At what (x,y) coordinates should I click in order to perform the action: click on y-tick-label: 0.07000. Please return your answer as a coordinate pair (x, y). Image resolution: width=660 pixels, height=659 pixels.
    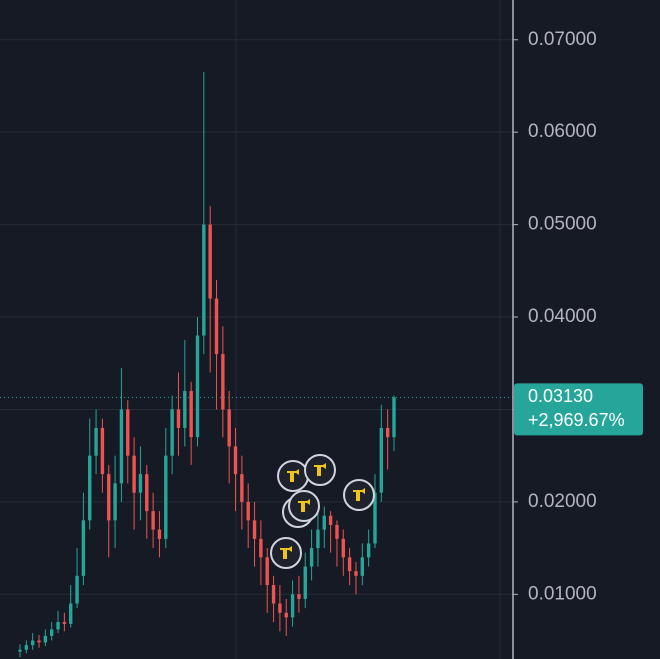
    Looking at the image, I should click on (562, 39).